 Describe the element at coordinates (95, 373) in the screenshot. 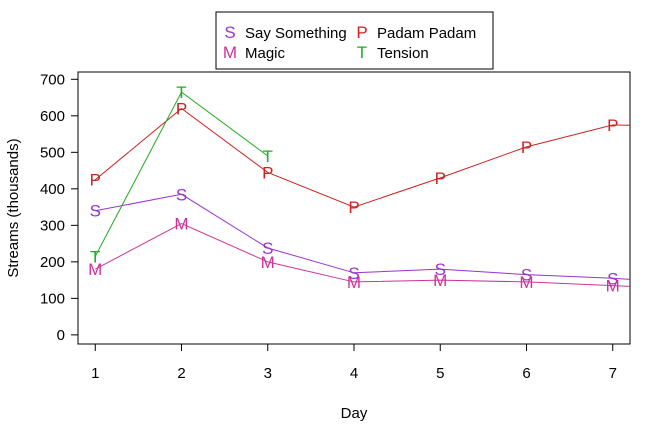

I see `x-tick-label: 1` at that location.